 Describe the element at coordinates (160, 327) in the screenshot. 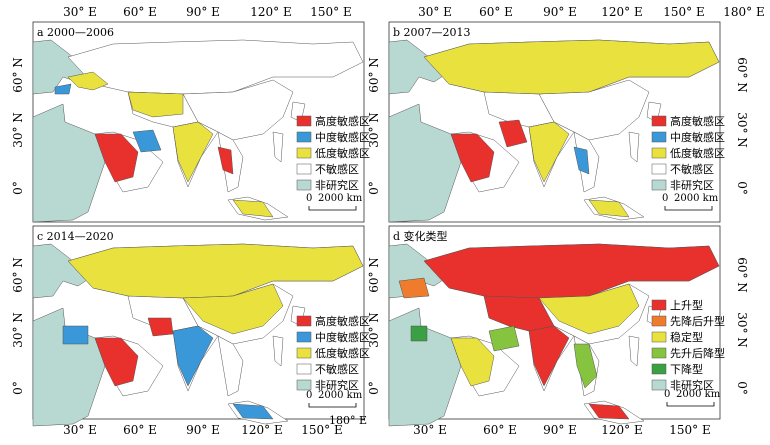

I see `region-afghanistan-high` at that location.